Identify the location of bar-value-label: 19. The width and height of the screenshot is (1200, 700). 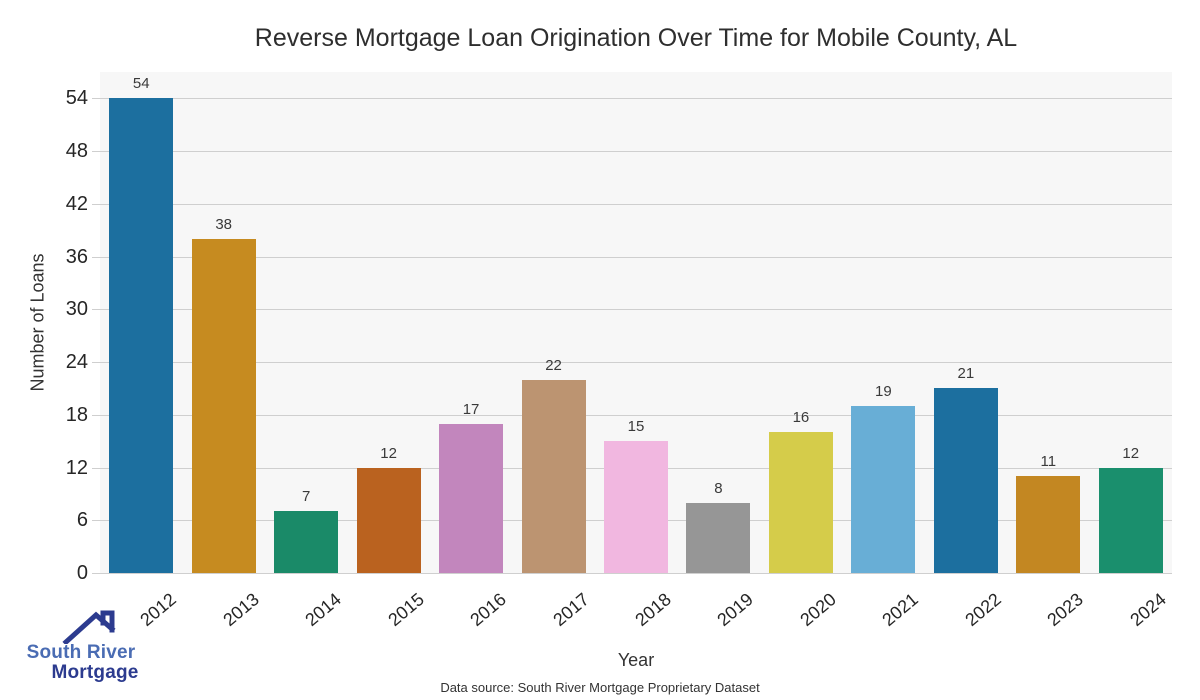
(883, 391).